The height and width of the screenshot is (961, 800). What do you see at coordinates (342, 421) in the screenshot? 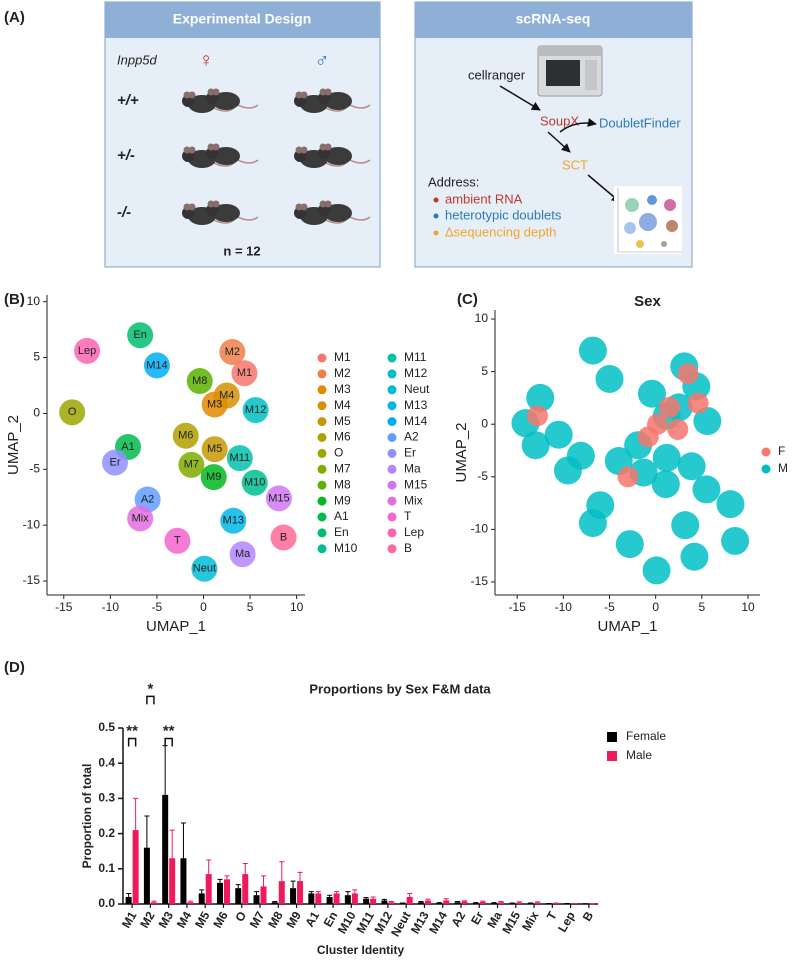
I see `legend-label: M5` at bounding box center [342, 421].